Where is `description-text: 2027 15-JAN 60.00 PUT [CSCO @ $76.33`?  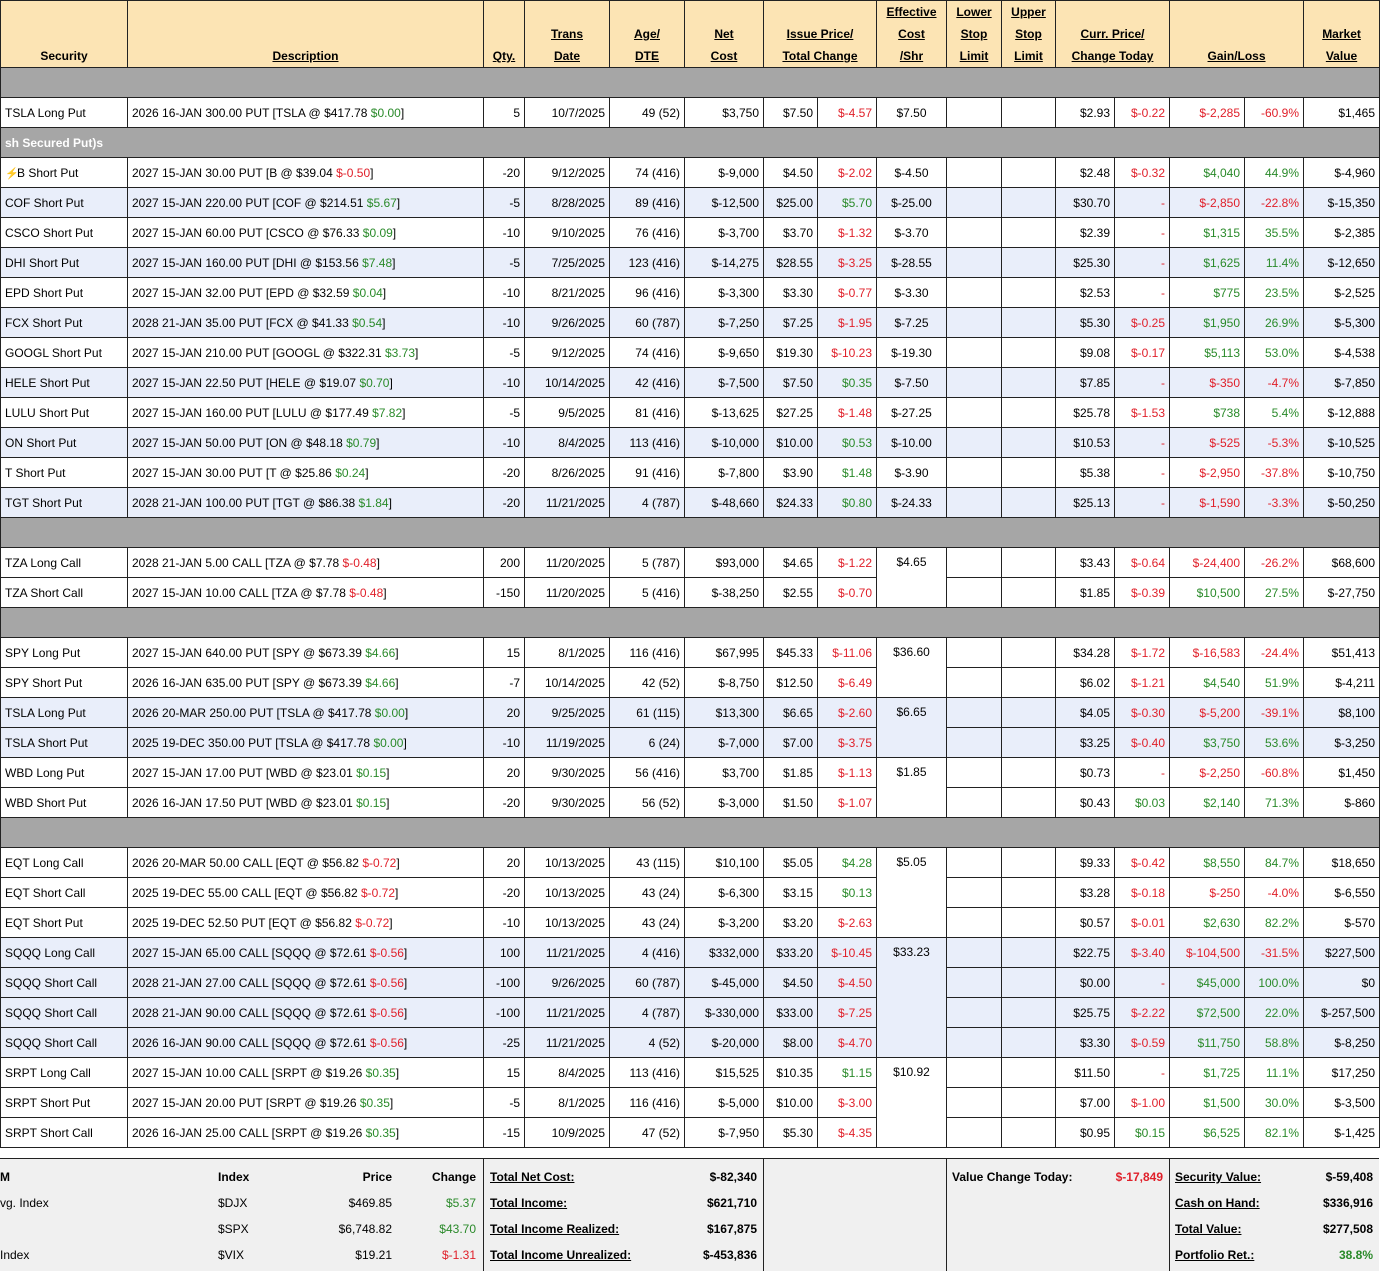 description-text: 2027 15-JAN 60.00 PUT [CSCO @ $76.33 is located at coordinates (246, 232).